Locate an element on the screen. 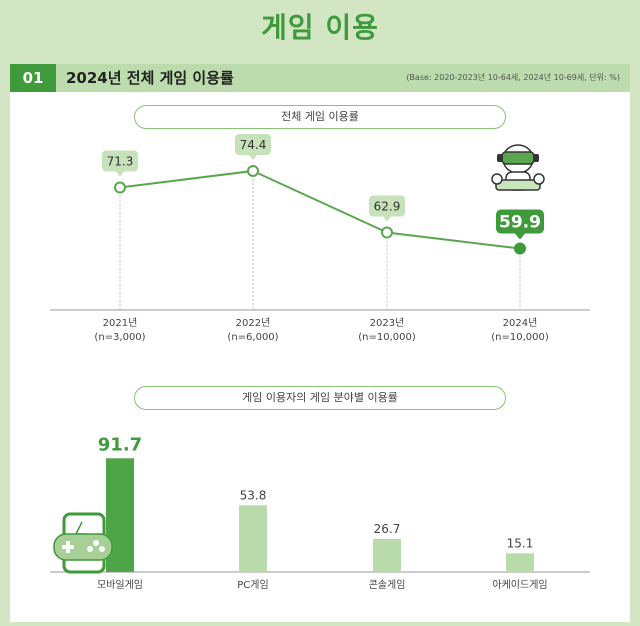 The width and height of the screenshot is (640, 626). bar-category-3: 아케이드게임 is located at coordinates (519, 584).